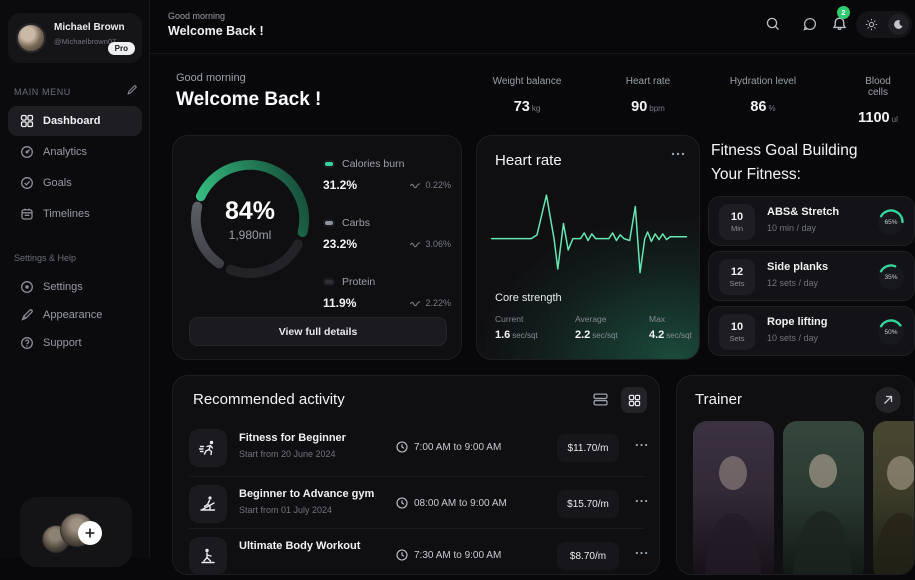  What do you see at coordinates (793, 283) in the screenshot?
I see `goal-subtitle: 12 sets / day` at bounding box center [793, 283].